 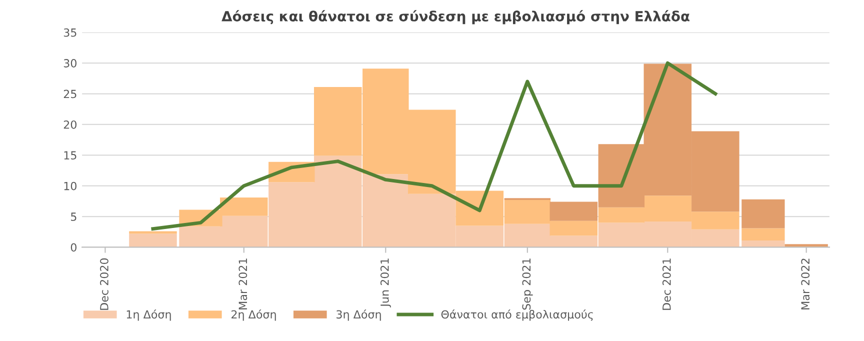 I want to click on y-tick-label: 30, so click(x=70, y=63).